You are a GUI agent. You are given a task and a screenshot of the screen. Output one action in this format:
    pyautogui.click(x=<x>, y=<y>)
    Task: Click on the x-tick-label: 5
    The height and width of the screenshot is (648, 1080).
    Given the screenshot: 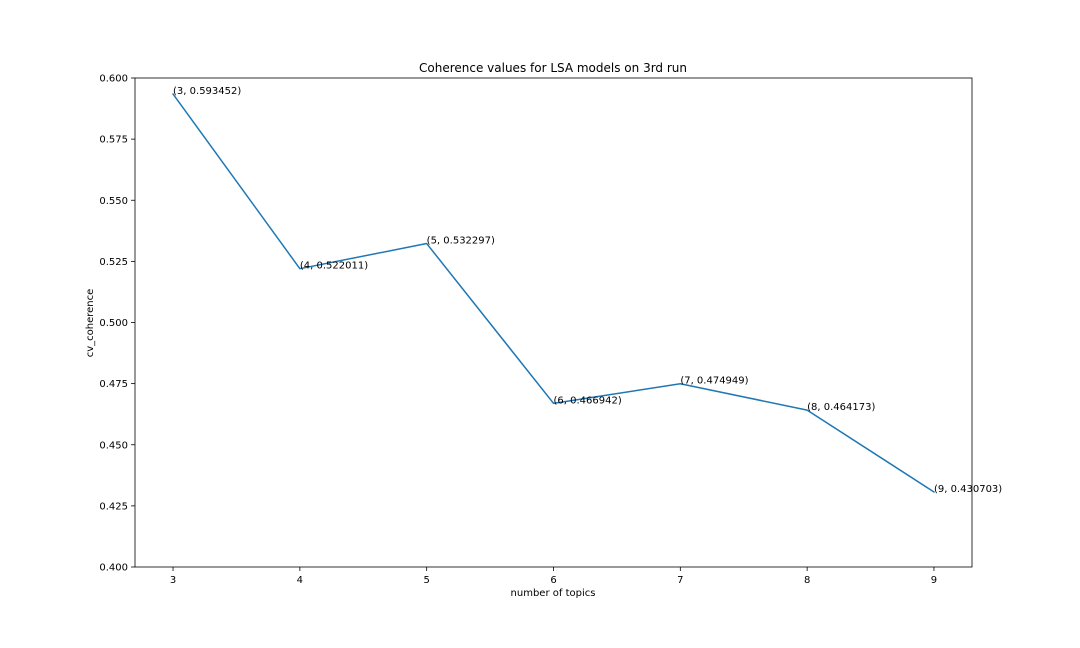 What is the action you would take?
    pyautogui.click(x=426, y=580)
    